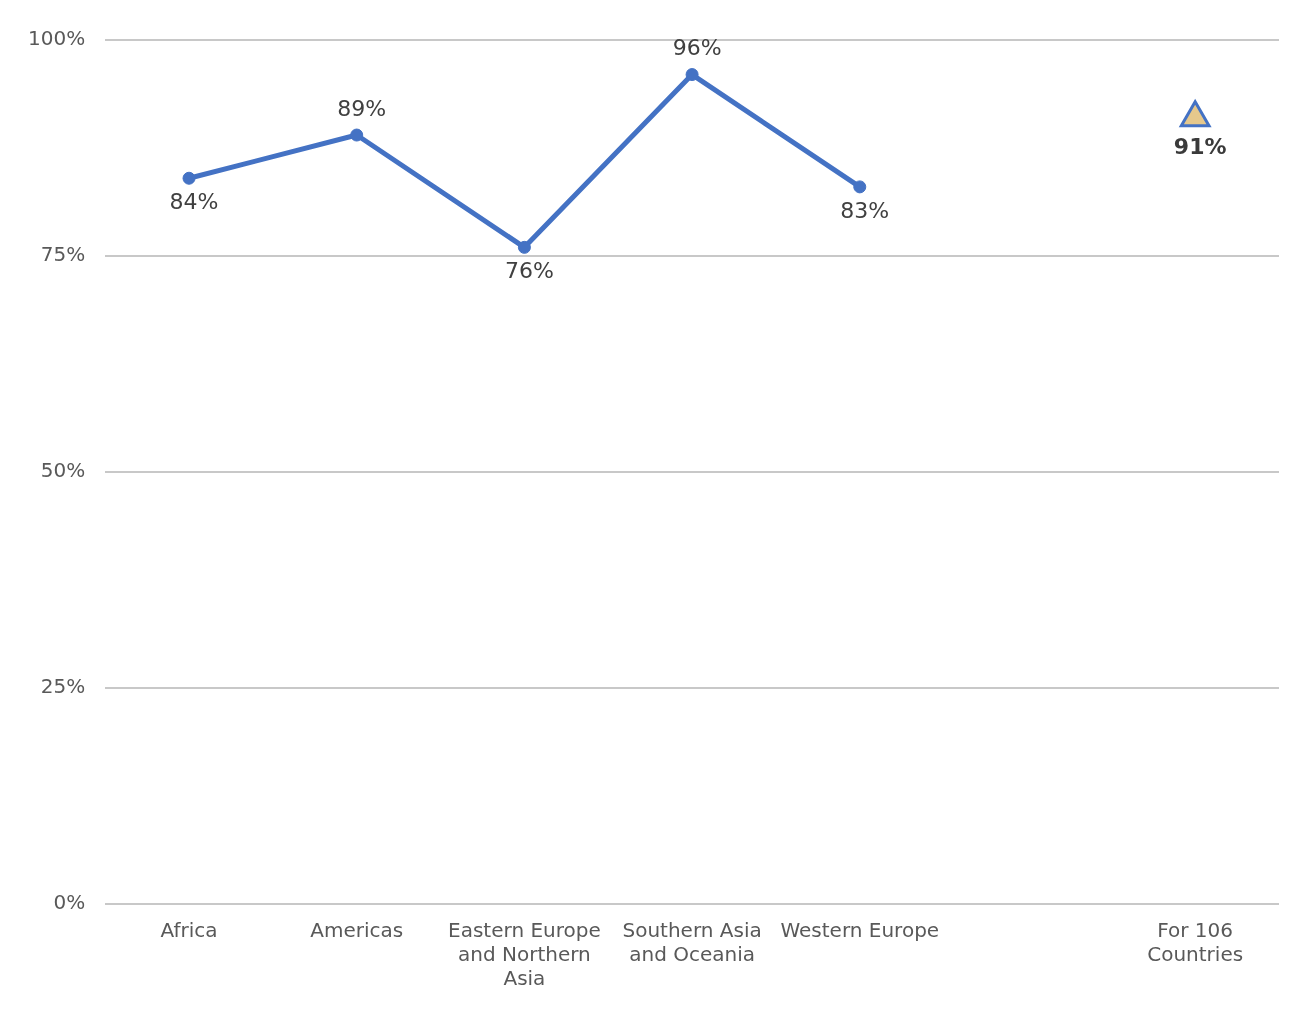  What do you see at coordinates (529, 271) in the screenshot?
I see `data-label: 76%` at bounding box center [529, 271].